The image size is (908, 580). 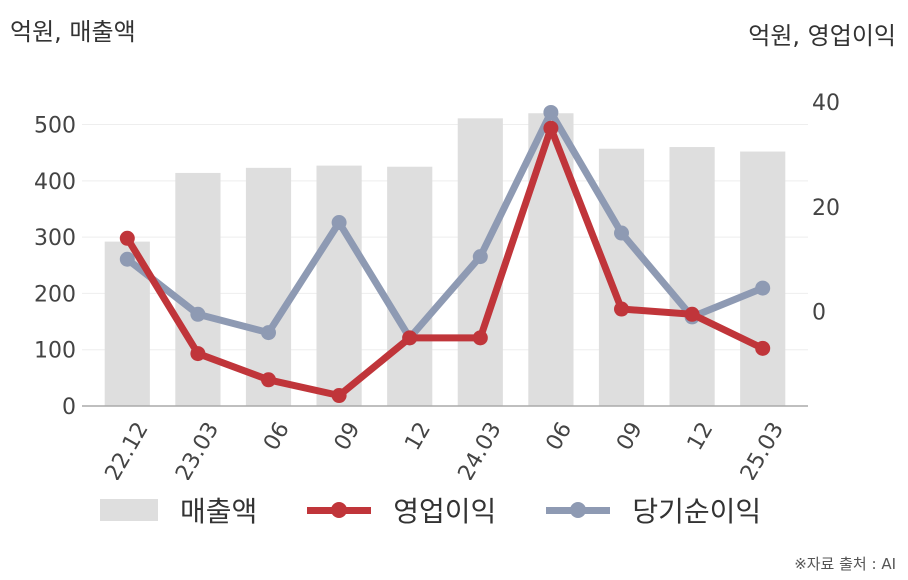 What do you see at coordinates (445, 511) in the screenshot?
I see `legend-label-operating-profit: 영업이익` at bounding box center [445, 511].